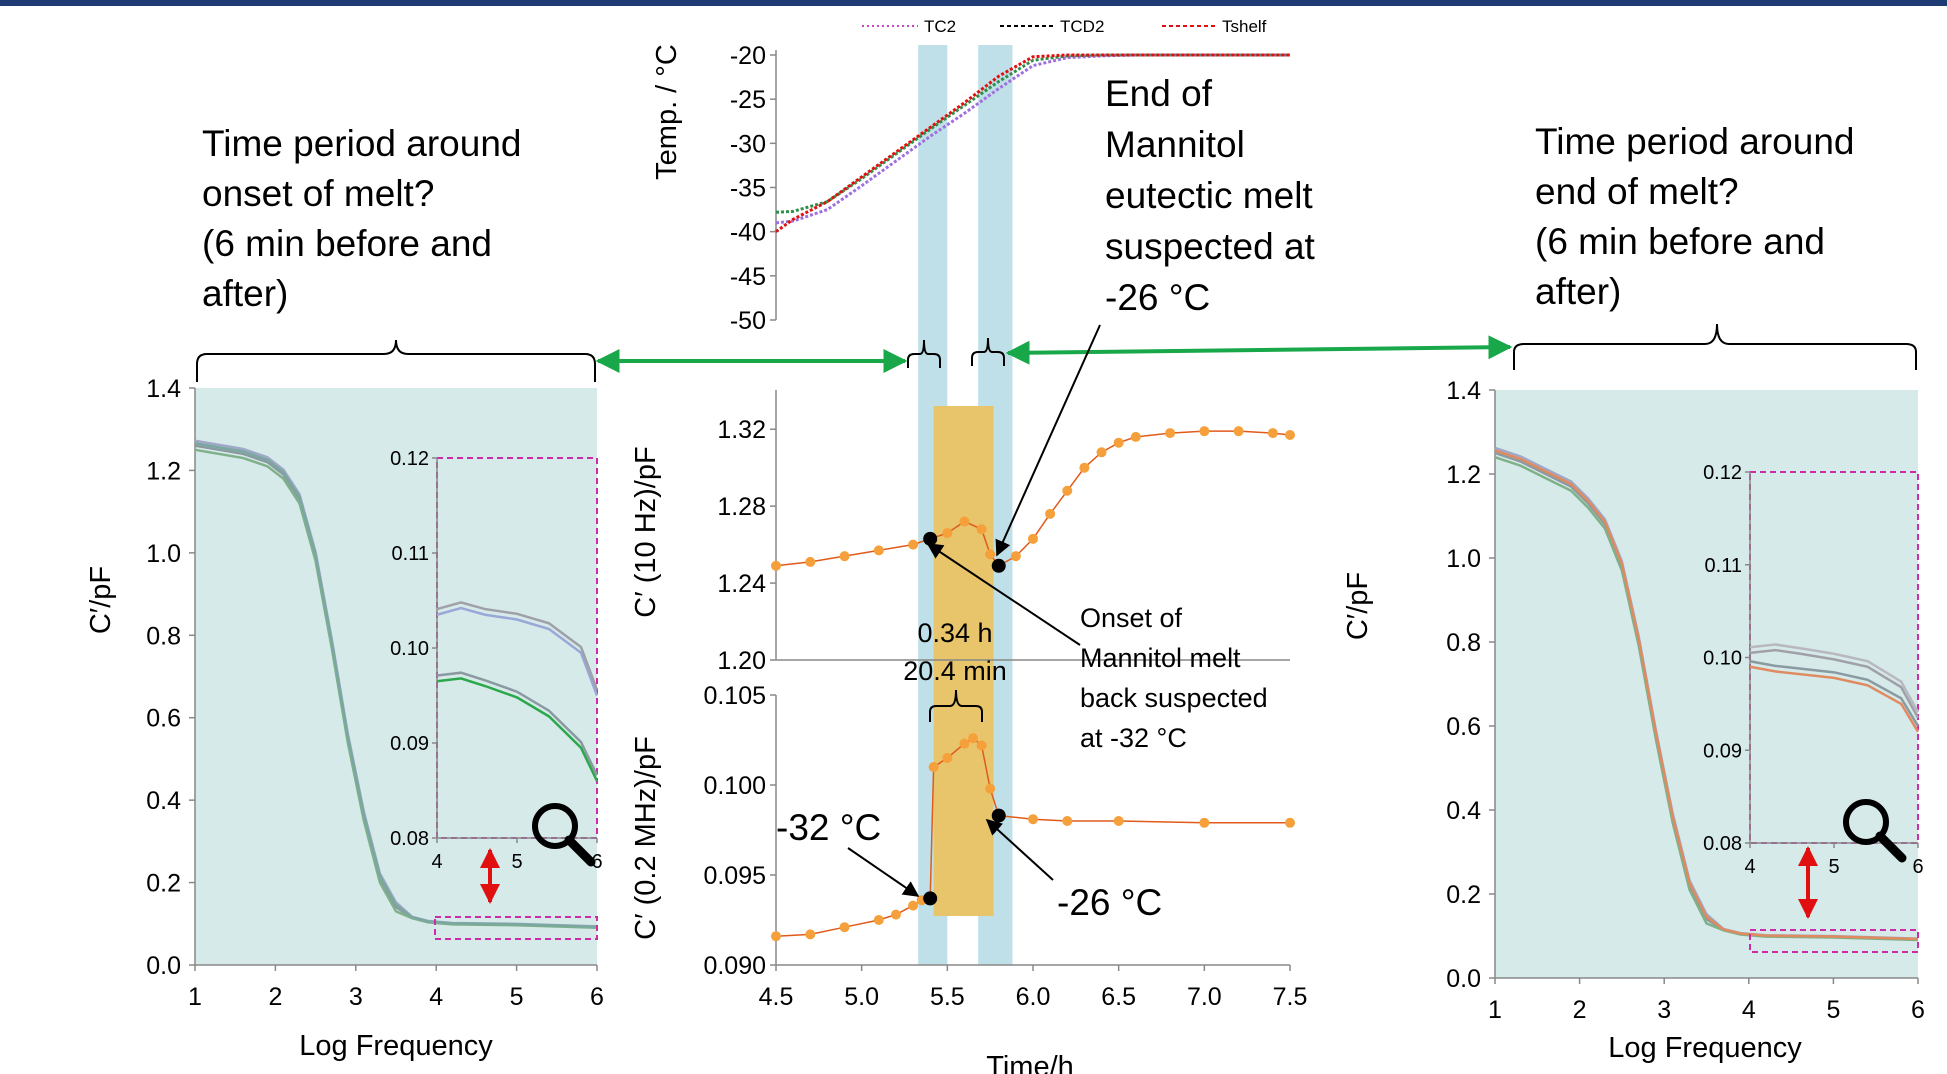 This screenshot has width=1947, height=1074. Describe the element at coordinates (1722, 751) in the screenshot. I see `right-inset-y-tick-label: 0.09` at that location.